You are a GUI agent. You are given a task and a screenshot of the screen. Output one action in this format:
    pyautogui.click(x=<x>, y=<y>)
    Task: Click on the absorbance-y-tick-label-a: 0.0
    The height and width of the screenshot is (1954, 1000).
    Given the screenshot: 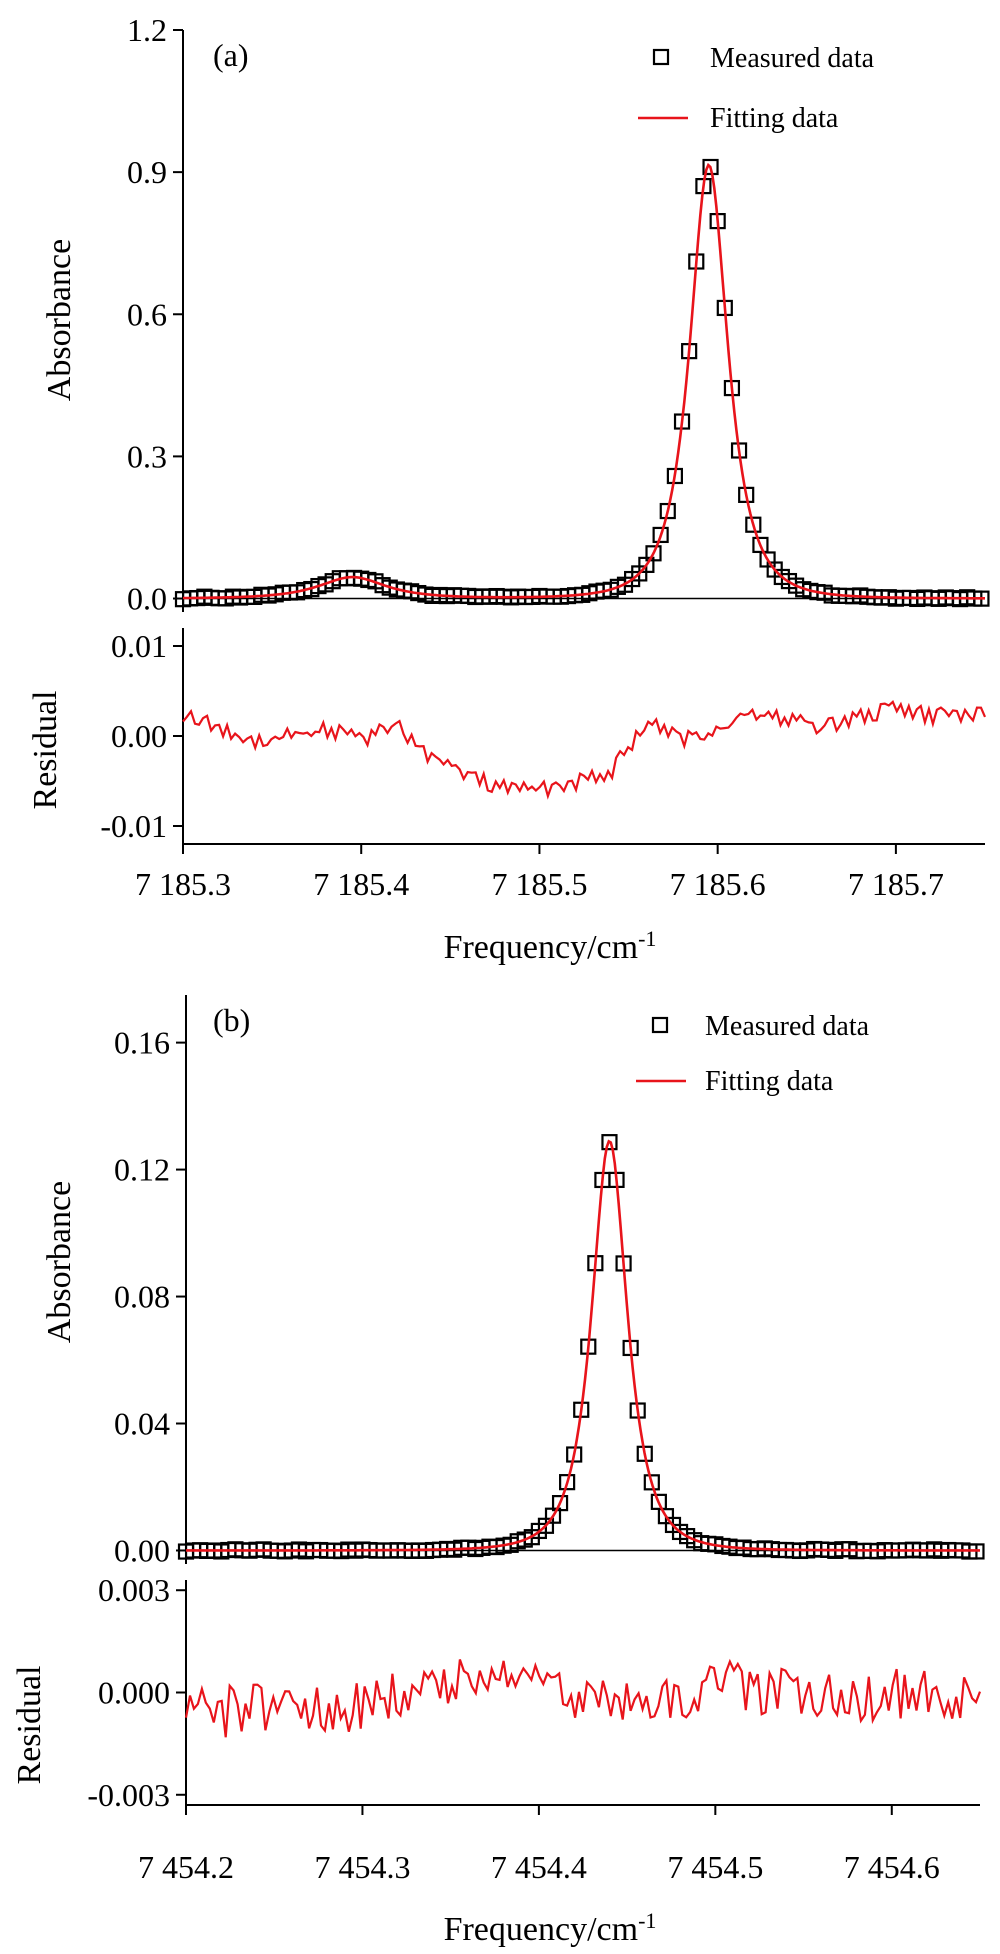 What is the action you would take?
    pyautogui.click(x=147, y=599)
    